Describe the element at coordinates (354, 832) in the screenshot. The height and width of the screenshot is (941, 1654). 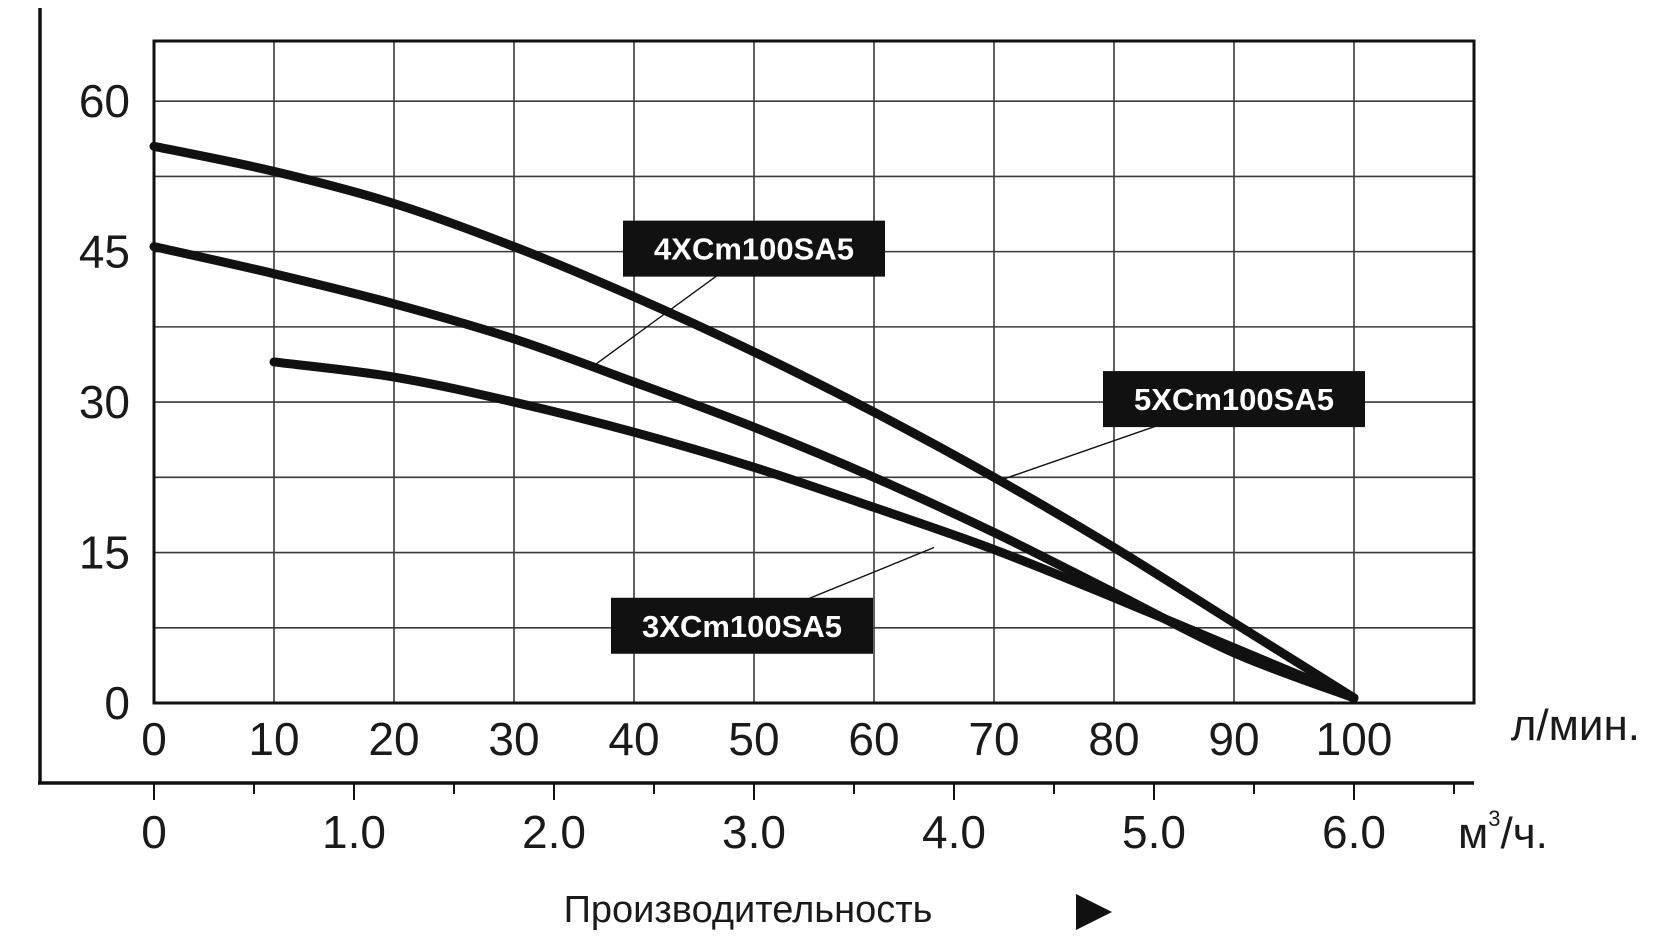
I see `x2-tick-label: 1.0` at that location.